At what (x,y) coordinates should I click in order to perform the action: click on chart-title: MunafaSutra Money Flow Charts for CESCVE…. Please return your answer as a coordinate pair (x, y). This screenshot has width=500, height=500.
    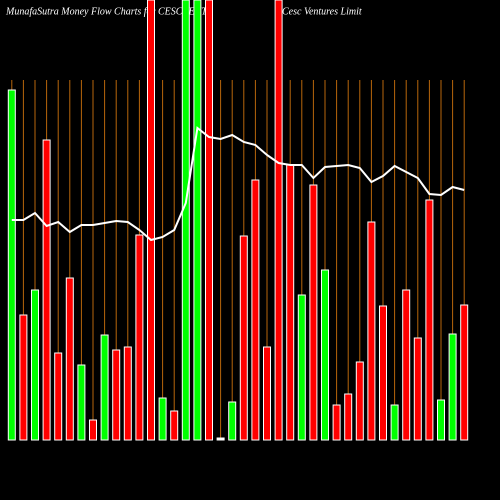
    Looking at the image, I should click on (106, 11).